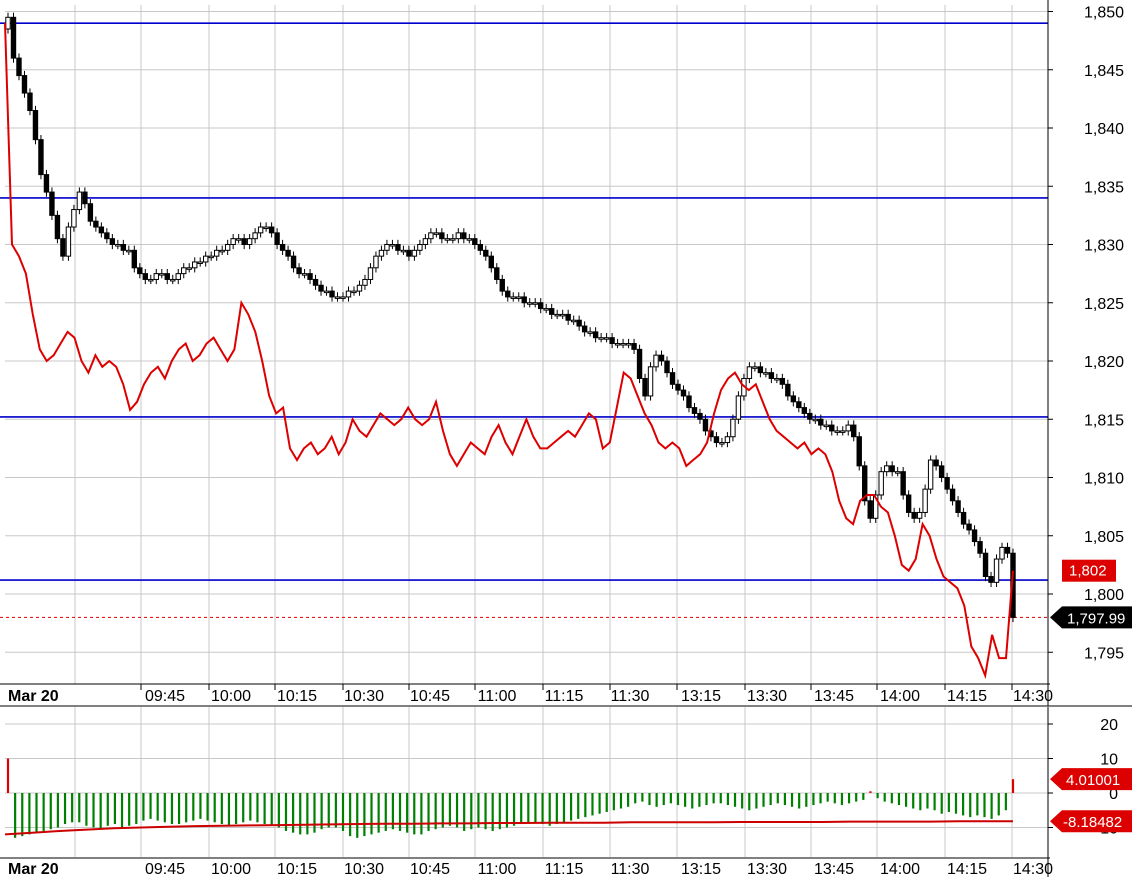 This screenshot has width=1132, height=877. Describe the element at coordinates (1113, 794) in the screenshot. I see `sub-value-tick-label: 0` at that location.